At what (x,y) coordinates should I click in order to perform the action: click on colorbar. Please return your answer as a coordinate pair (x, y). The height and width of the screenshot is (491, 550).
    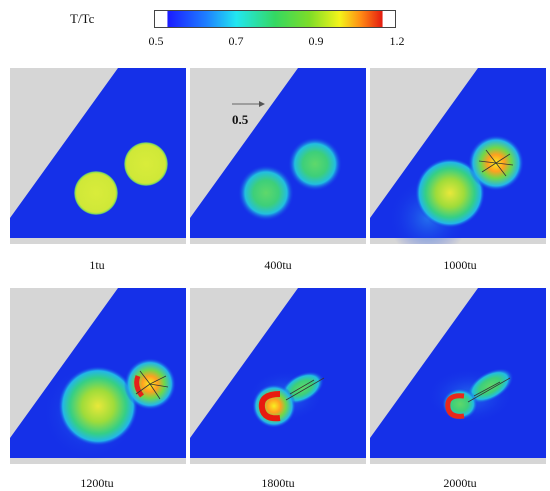
    Looking at the image, I should click on (275, 19).